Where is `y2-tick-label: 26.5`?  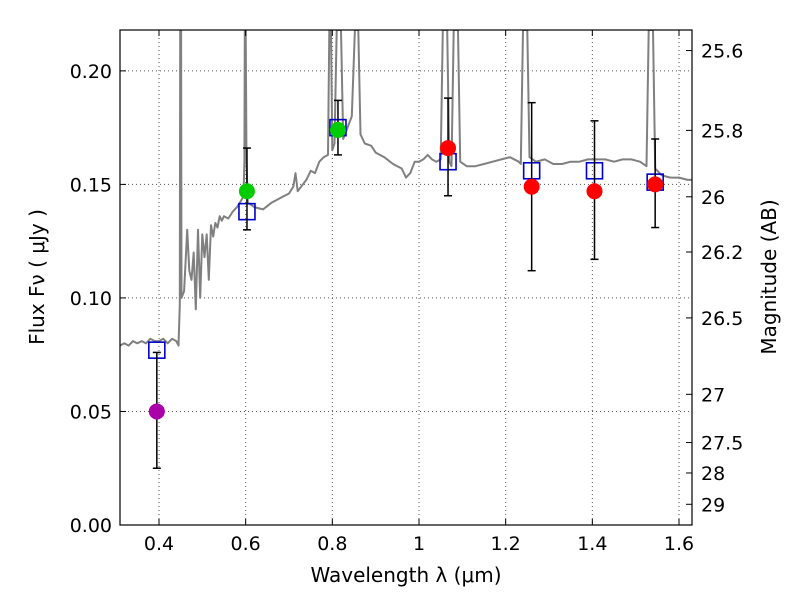
y2-tick-label: 26.5 is located at coordinates (722, 319).